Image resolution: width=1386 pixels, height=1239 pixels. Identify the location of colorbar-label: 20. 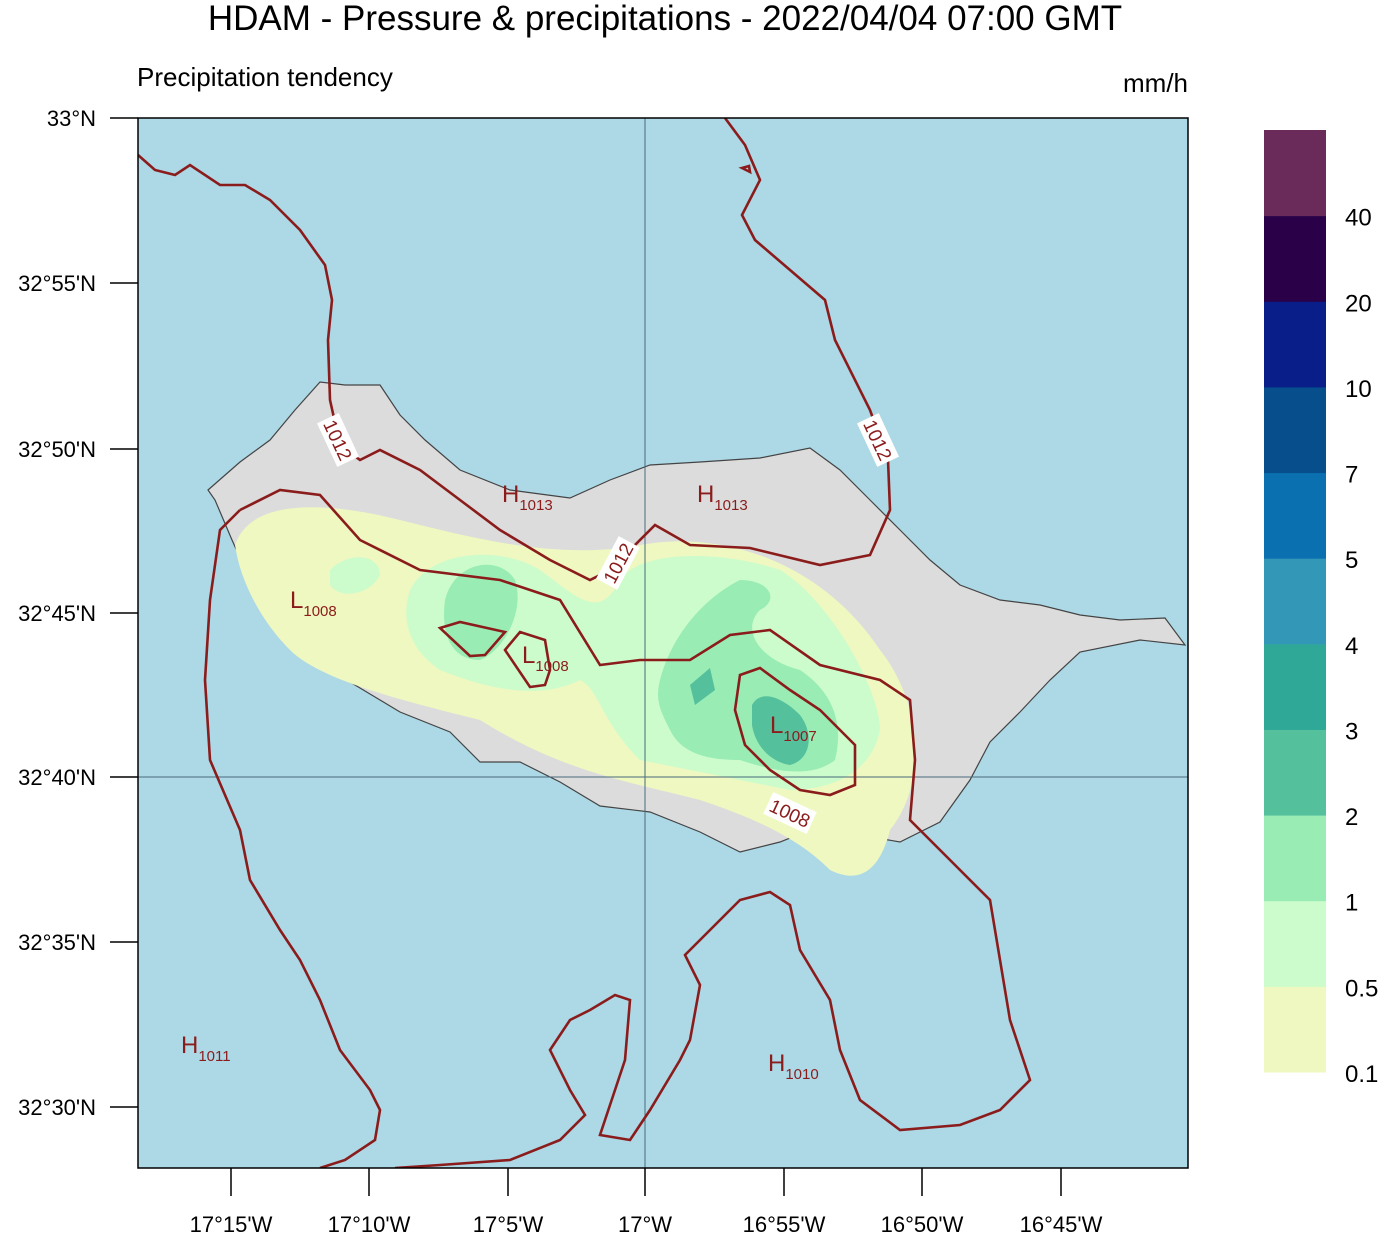
(1358, 303).